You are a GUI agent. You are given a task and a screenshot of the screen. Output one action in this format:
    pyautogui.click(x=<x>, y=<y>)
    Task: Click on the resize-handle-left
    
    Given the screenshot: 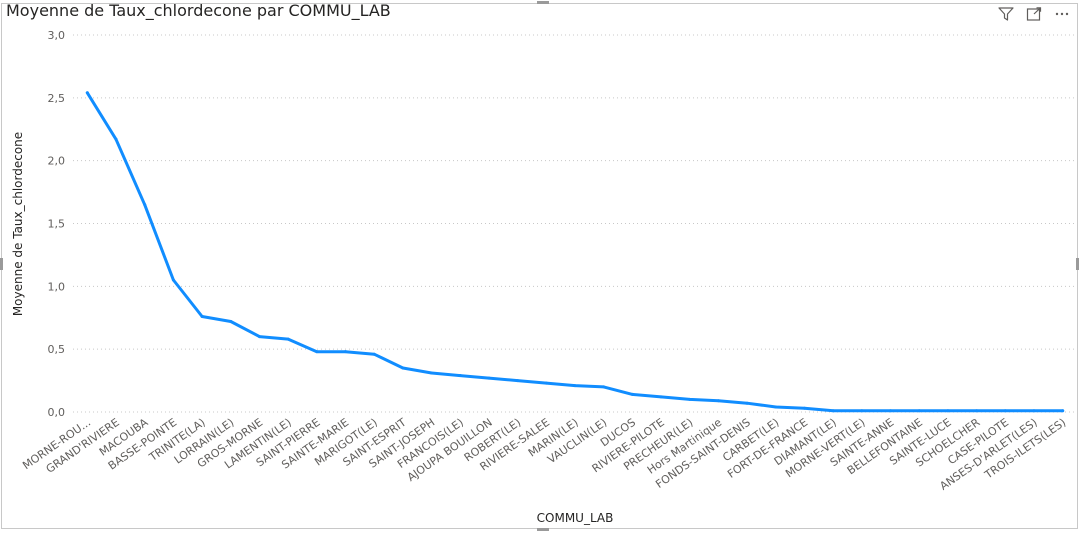 What is the action you would take?
    pyautogui.click(x=1, y=264)
    